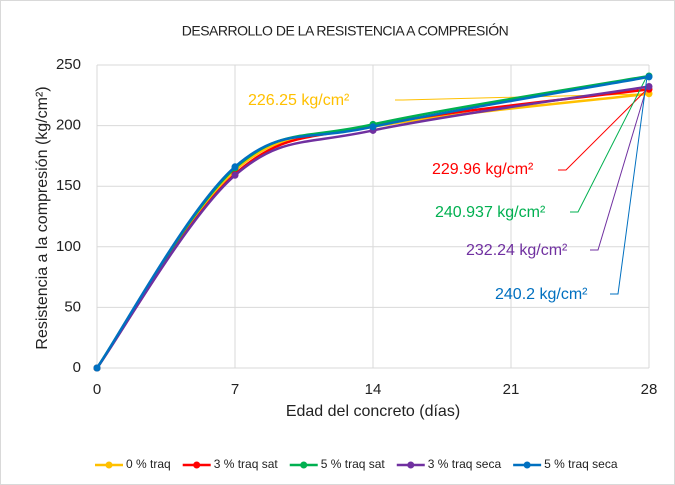 This screenshot has height=485, width=675. I want to click on x-tick-label: 21, so click(511, 389).